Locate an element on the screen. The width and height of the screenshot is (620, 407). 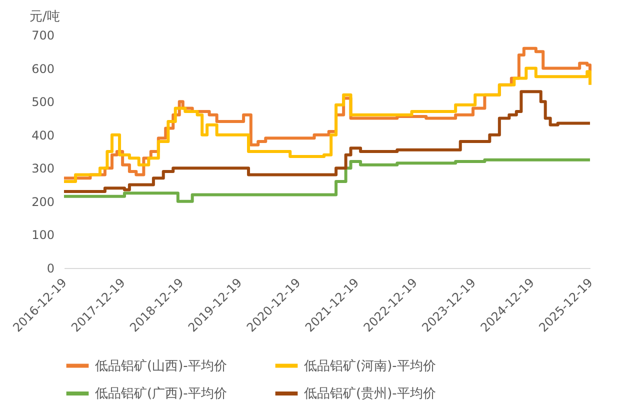
y-tick-label: 500 is located at coordinates (43, 102).